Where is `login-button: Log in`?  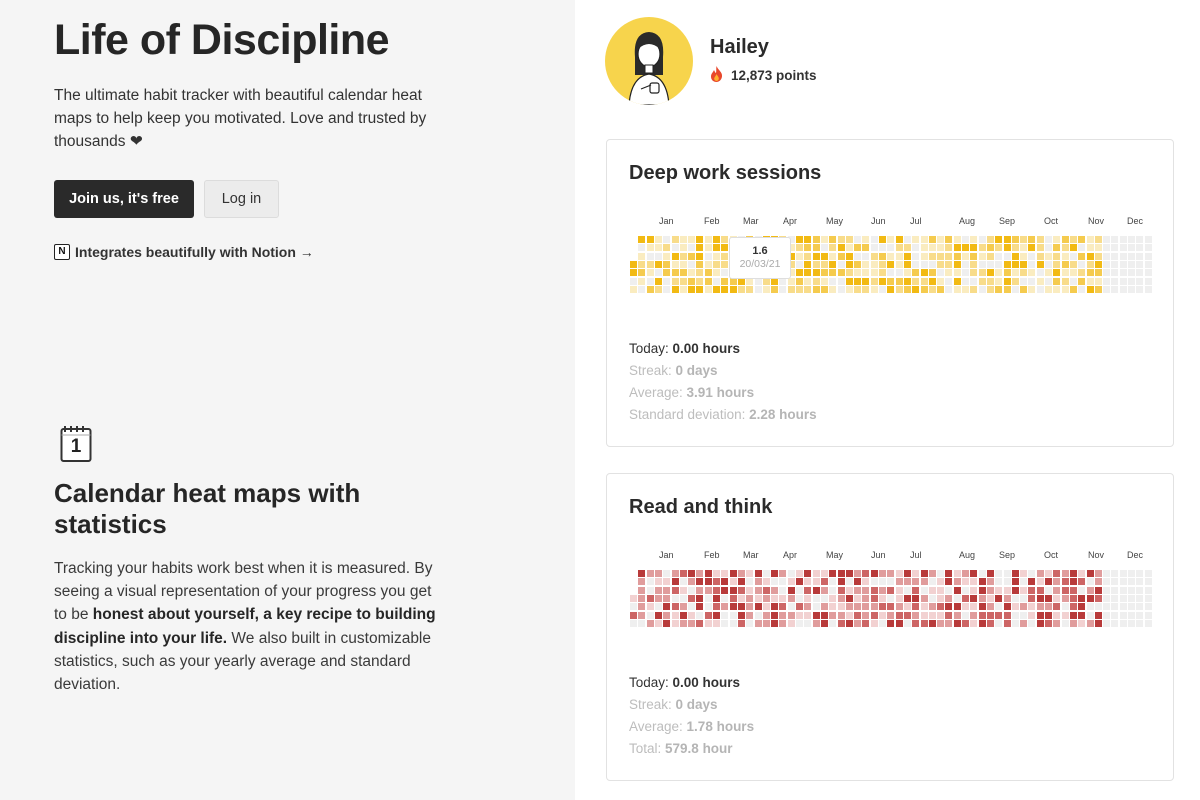 login-button: Log in is located at coordinates (241, 199).